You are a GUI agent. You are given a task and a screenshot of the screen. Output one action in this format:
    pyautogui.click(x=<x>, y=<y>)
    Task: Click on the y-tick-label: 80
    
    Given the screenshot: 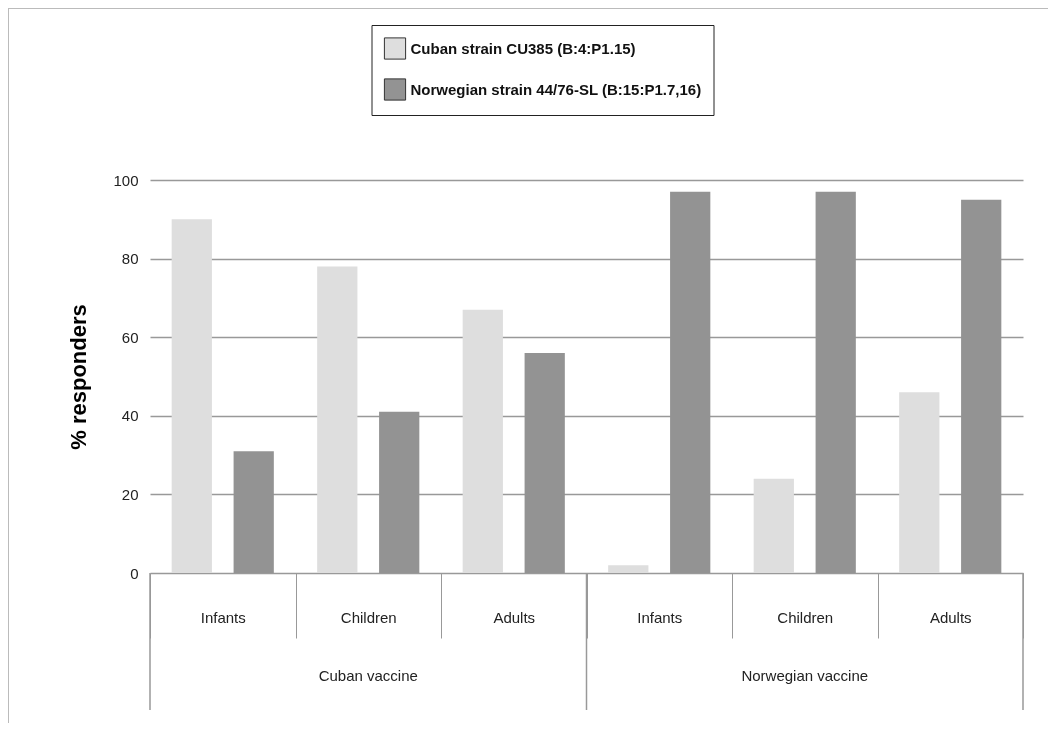 What is the action you would take?
    pyautogui.click(x=130, y=259)
    